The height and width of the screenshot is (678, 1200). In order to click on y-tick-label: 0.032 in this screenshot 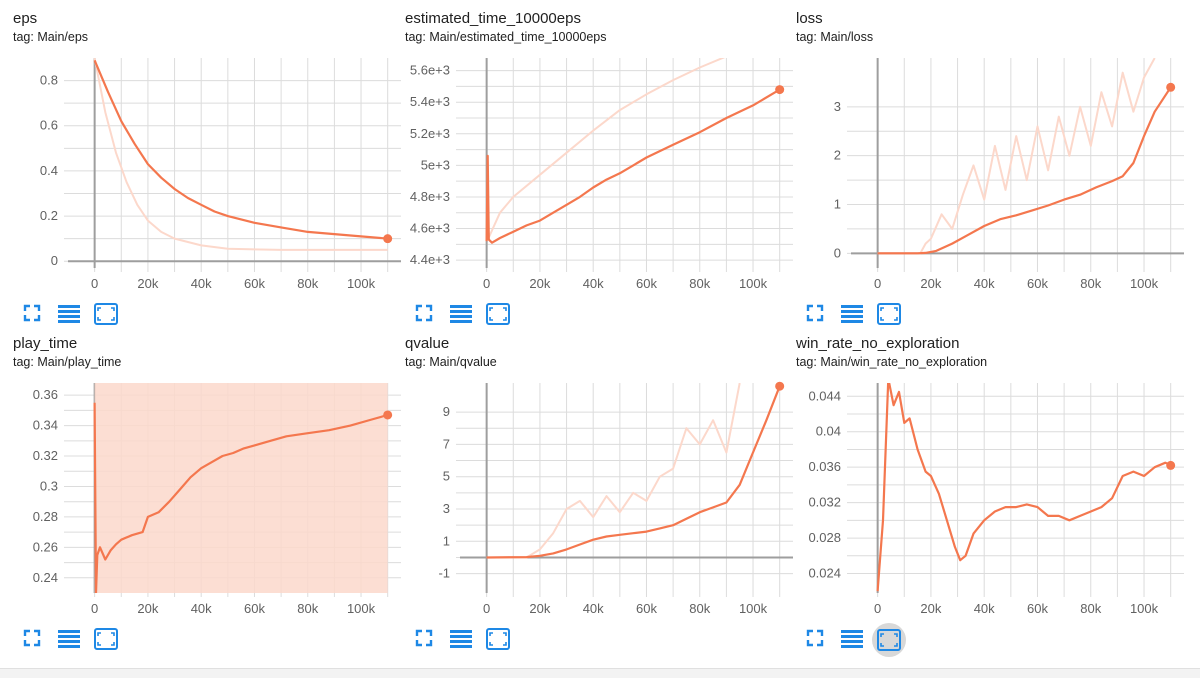, I will do `click(824, 502)`.